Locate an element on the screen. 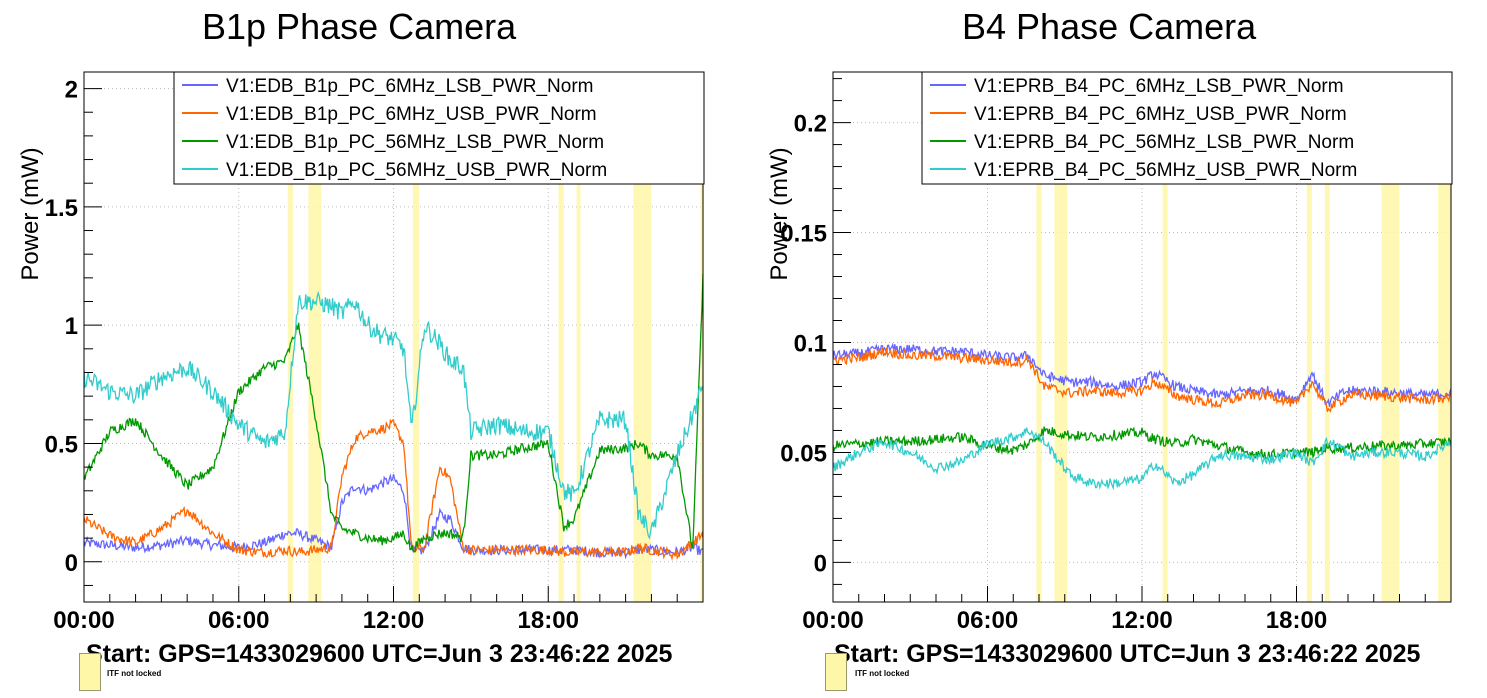 The width and height of the screenshot is (1487, 698). legend-entry: V1:EPRB_B4_PC_6MHz_LSB_PWR_Norm is located at coordinates (1159, 86).